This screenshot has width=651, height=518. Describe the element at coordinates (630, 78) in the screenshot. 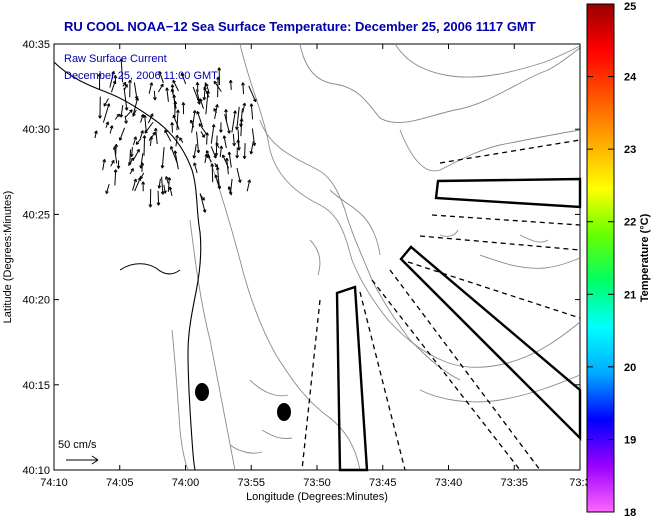

I see `colorbar-tick-label: 24` at that location.